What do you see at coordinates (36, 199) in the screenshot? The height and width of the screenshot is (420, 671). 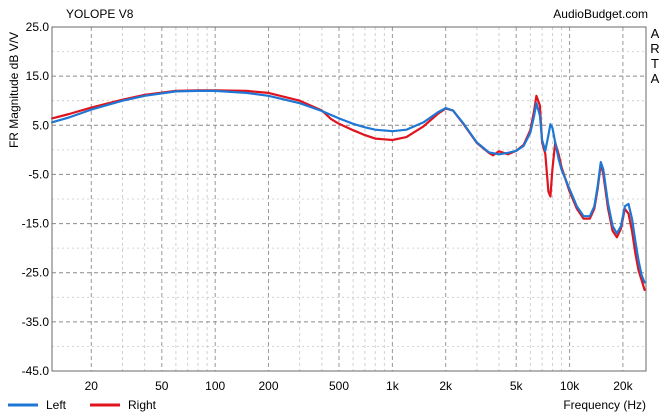 I see `y-tick-labels: 25.0 15.0 5.0 -5.0 -15.0 -25.0 -35.0 -45.0` at bounding box center [36, 199].